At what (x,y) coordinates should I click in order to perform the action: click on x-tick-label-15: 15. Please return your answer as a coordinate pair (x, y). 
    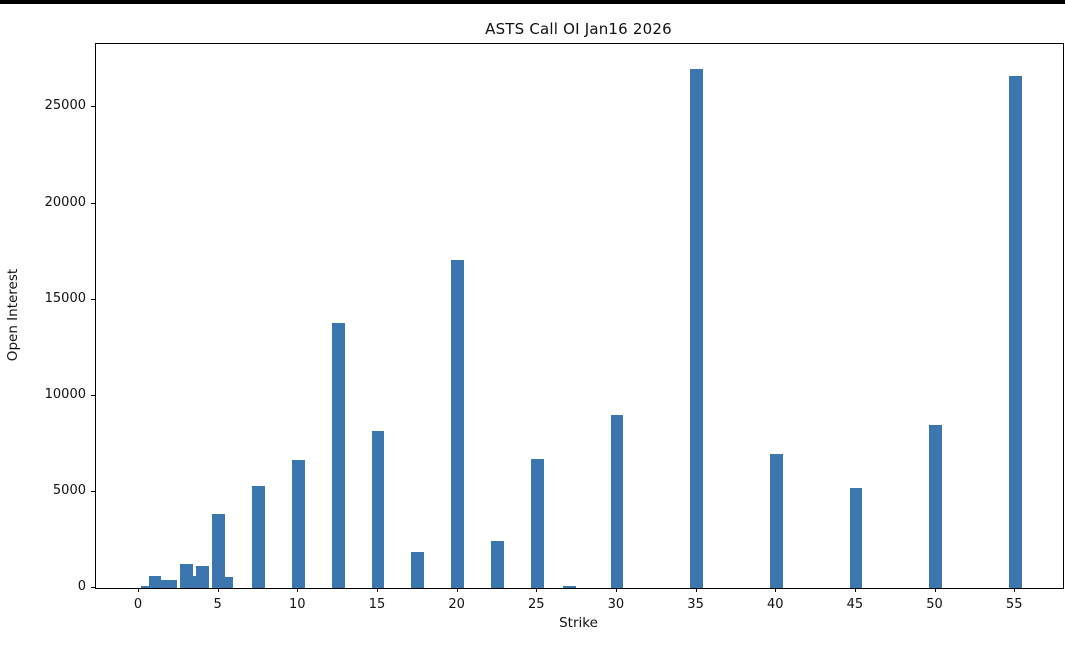
    Looking at the image, I should click on (377, 604).